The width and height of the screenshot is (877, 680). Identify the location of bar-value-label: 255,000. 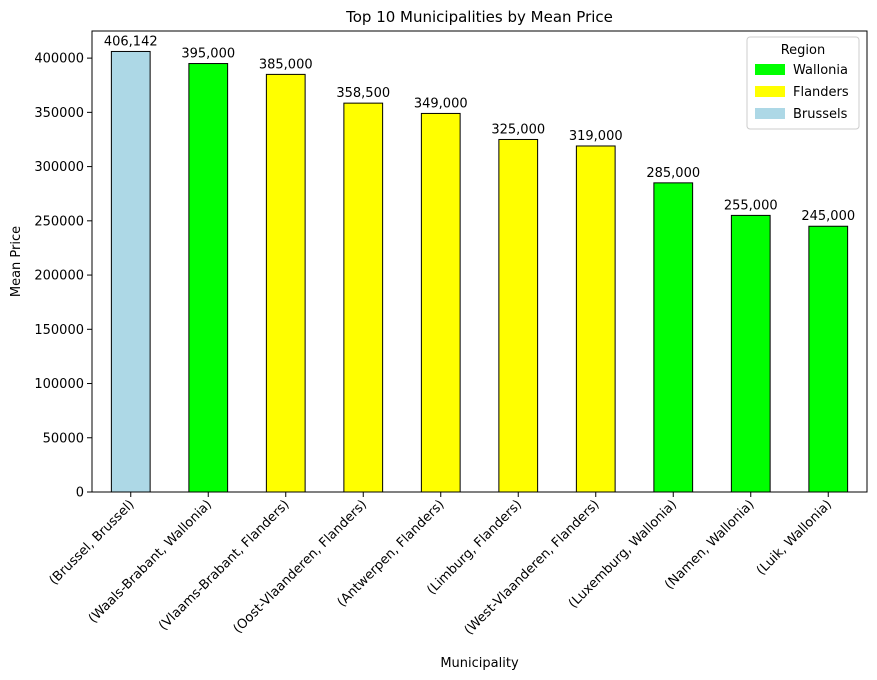
(751, 205).